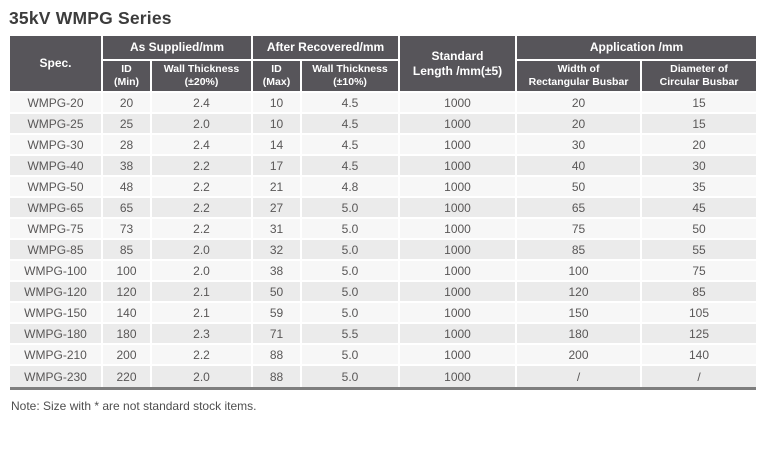  What do you see at coordinates (127, 293) in the screenshot?
I see `value-cell: 120` at bounding box center [127, 293].